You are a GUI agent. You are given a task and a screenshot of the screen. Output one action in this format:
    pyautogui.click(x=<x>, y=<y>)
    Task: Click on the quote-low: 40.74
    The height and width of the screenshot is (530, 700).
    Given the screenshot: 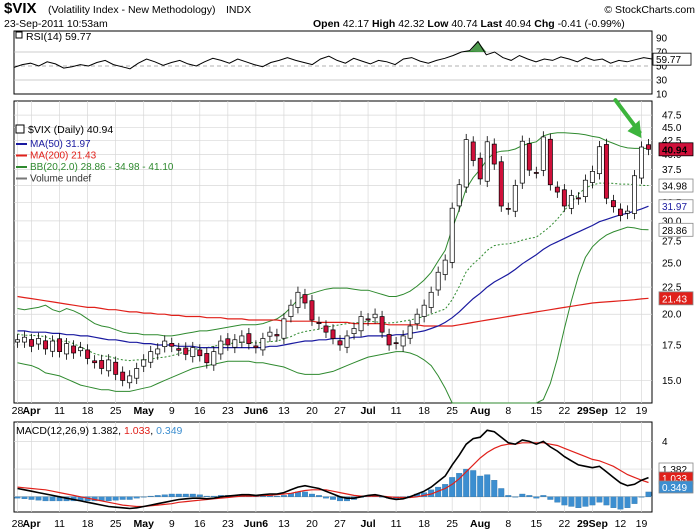 What is the action you would take?
    pyautogui.click(x=464, y=24)
    